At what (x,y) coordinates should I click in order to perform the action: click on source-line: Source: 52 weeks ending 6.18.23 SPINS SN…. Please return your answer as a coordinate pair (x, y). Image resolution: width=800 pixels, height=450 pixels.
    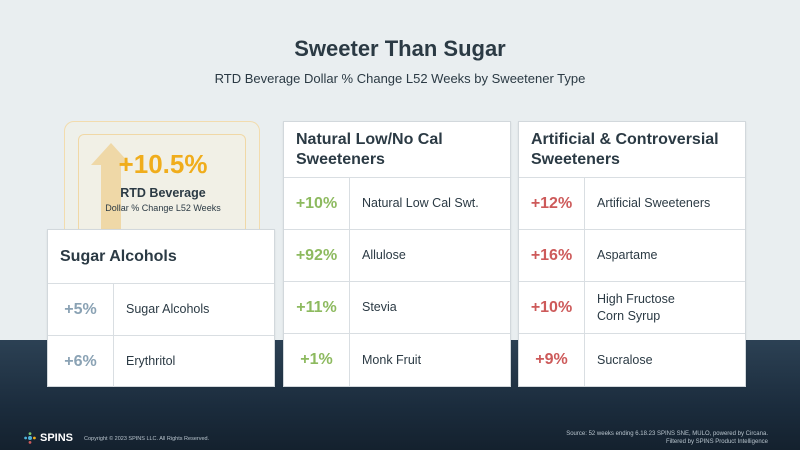
    Looking at the image, I should click on (667, 434).